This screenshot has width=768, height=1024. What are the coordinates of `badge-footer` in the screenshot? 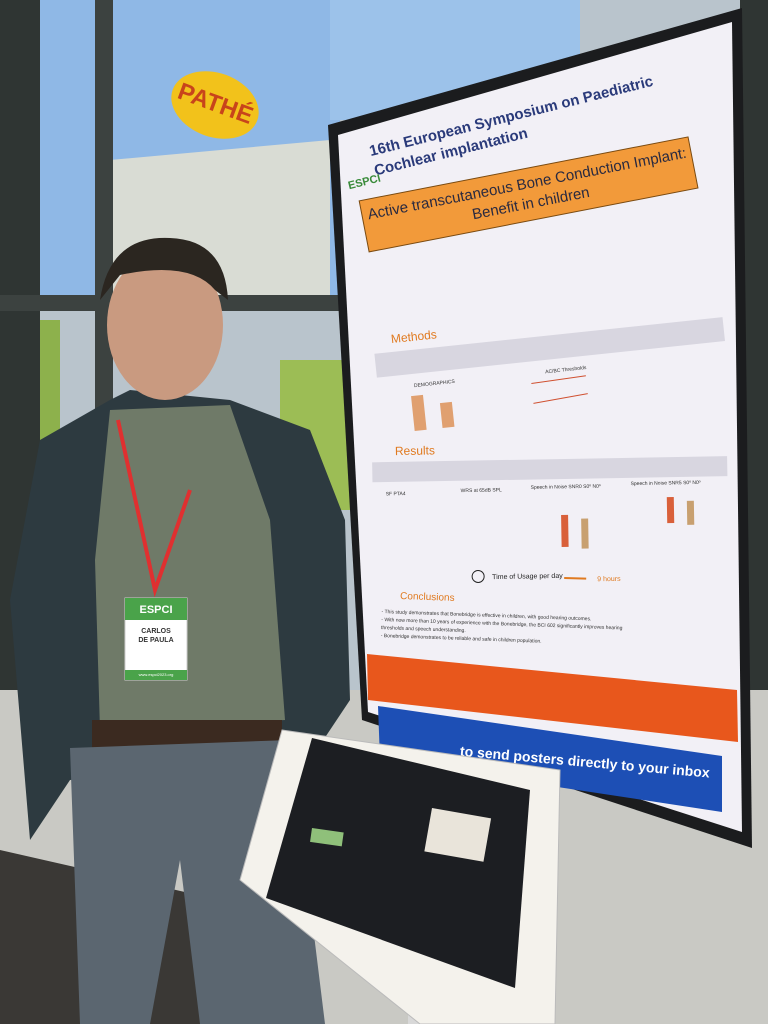 It's located at (156, 675).